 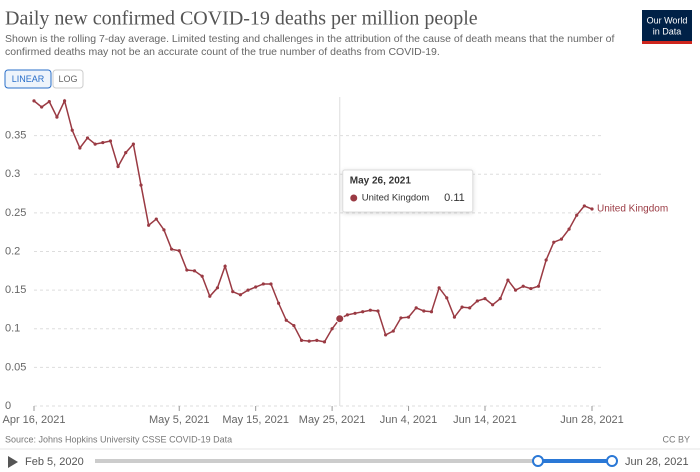 I want to click on y-tick-label: 0.05, so click(x=15, y=367).